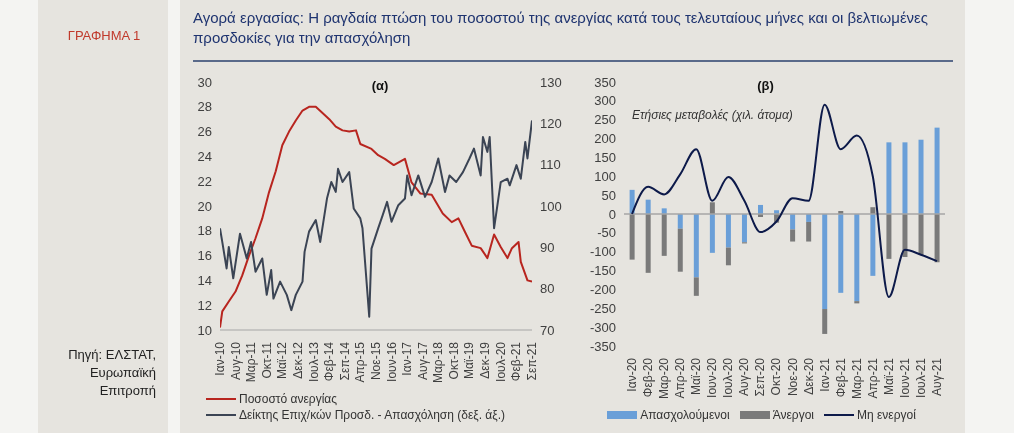 Image resolution: width=1014 pixels, height=433 pixels. I want to click on x-tick-label: Ιαν-17, so click(407, 358).